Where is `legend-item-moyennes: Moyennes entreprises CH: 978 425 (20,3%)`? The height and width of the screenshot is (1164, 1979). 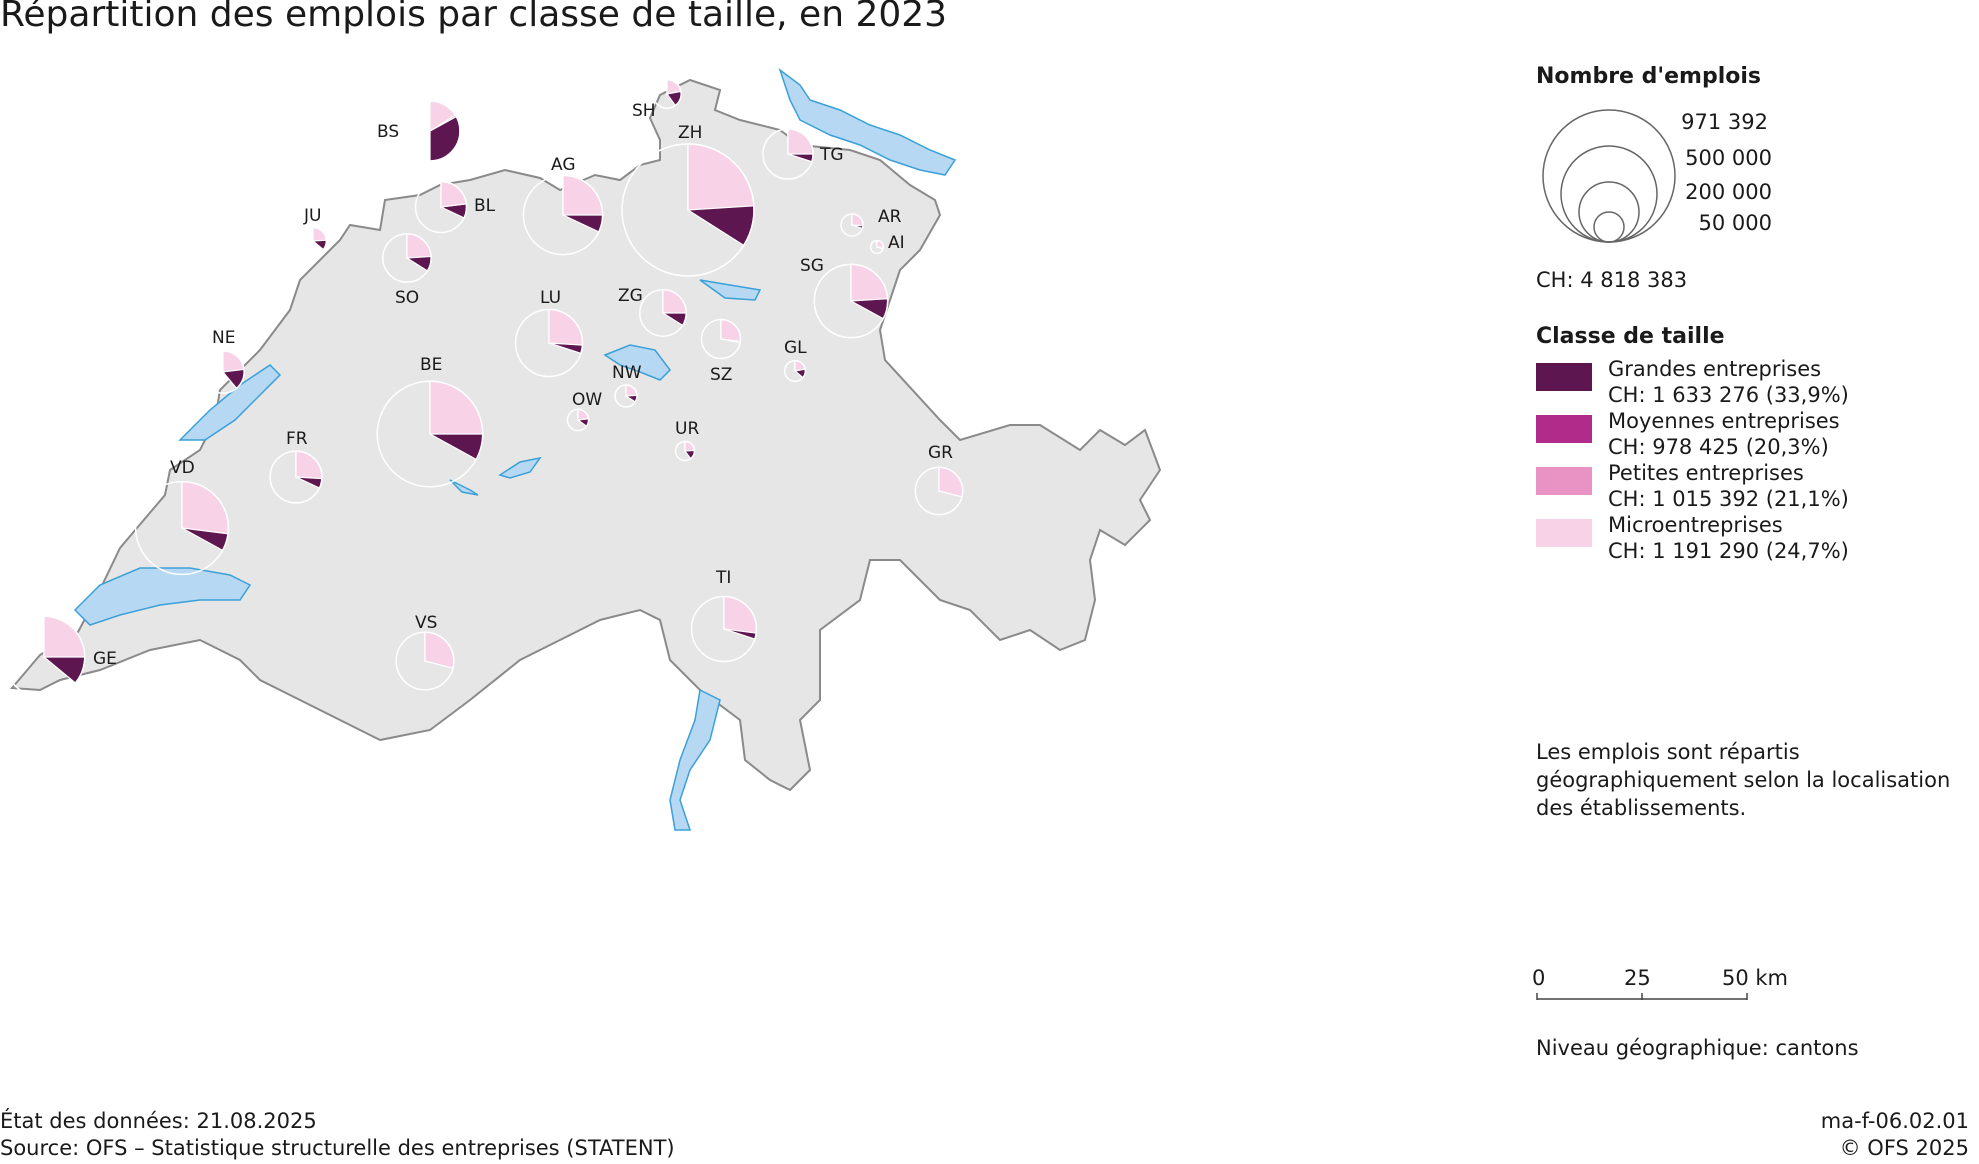
legend-item-moyennes: Moyennes entreprises CH: 978 425 (20,3%) is located at coordinates (1756, 438).